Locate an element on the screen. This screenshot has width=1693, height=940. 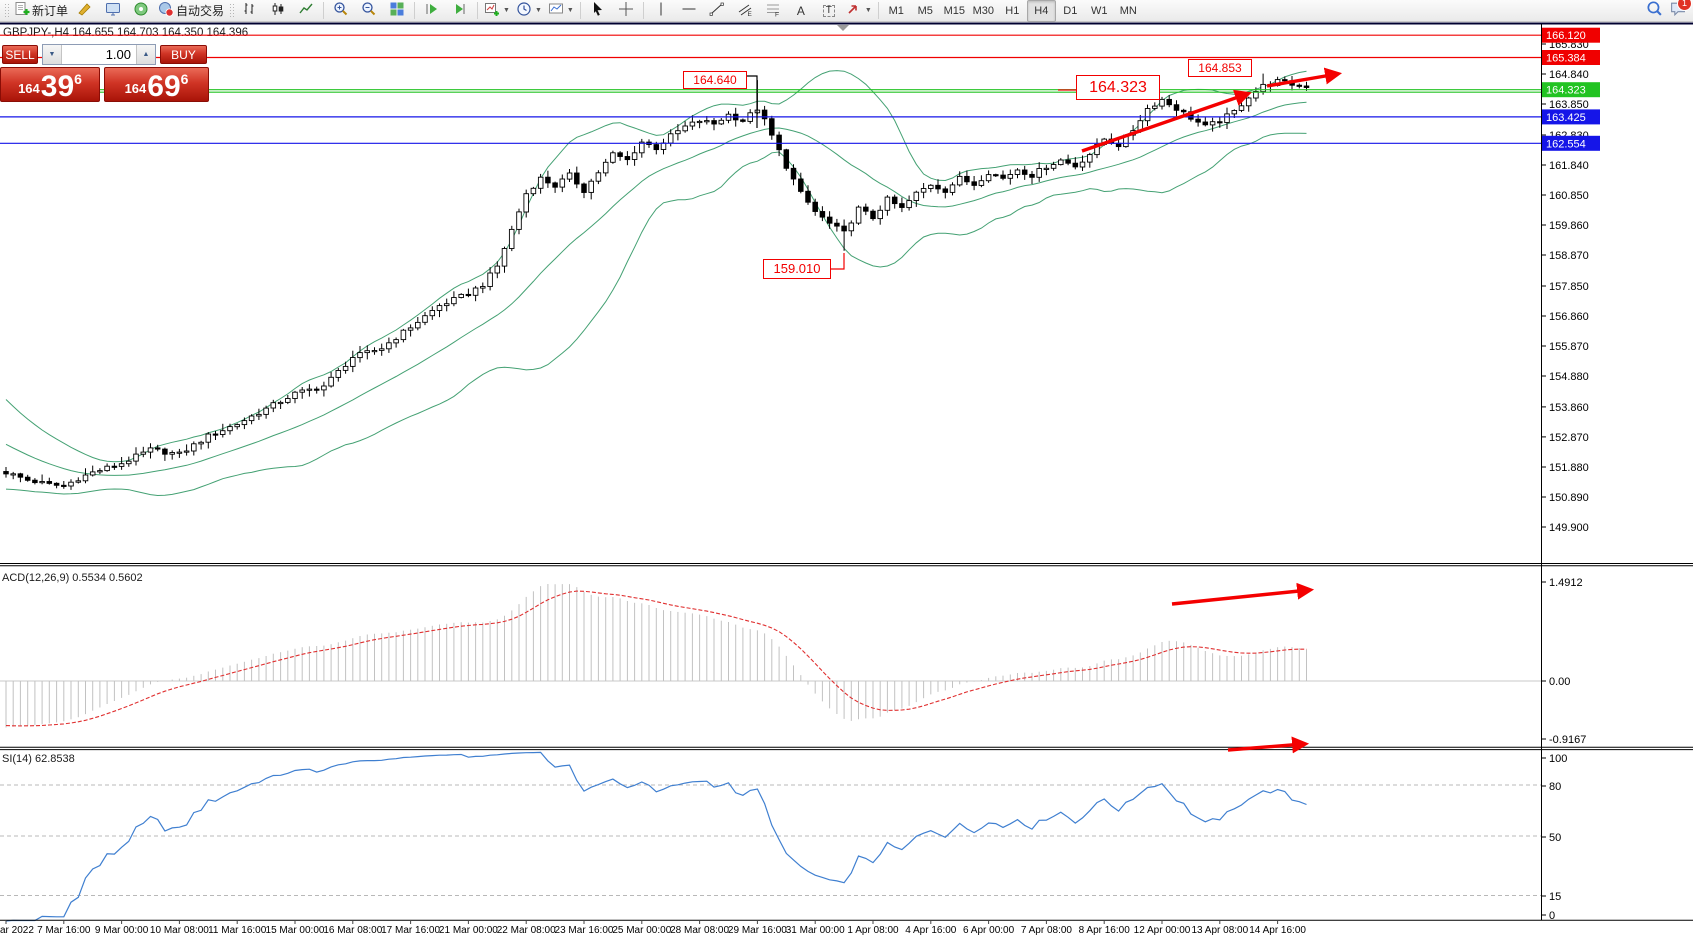
price-axis-label: 162.830 is located at coordinates (1569, 136).